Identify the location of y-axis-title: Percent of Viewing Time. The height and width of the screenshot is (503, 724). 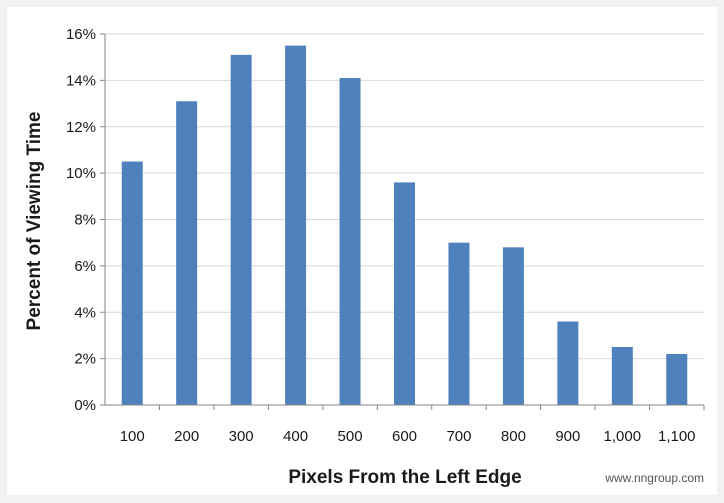
(34, 221).